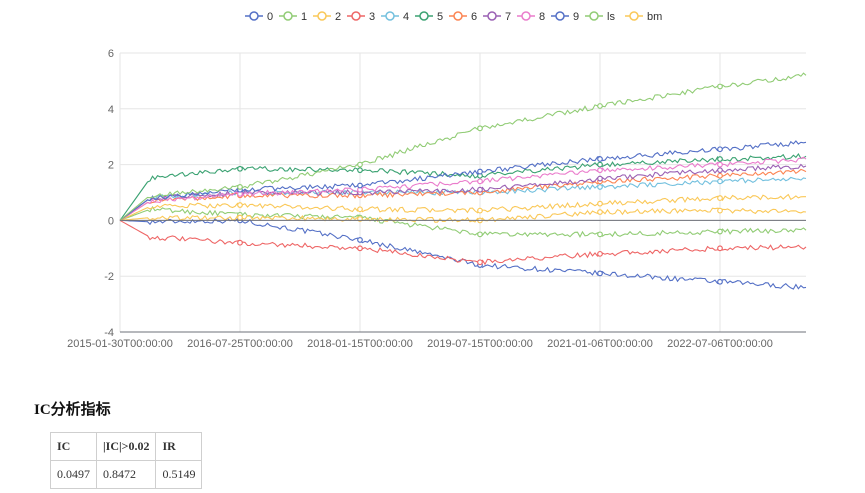 The image size is (865, 493). Describe the element at coordinates (406, 17) in the screenshot. I see `legend-label: 4` at that location.